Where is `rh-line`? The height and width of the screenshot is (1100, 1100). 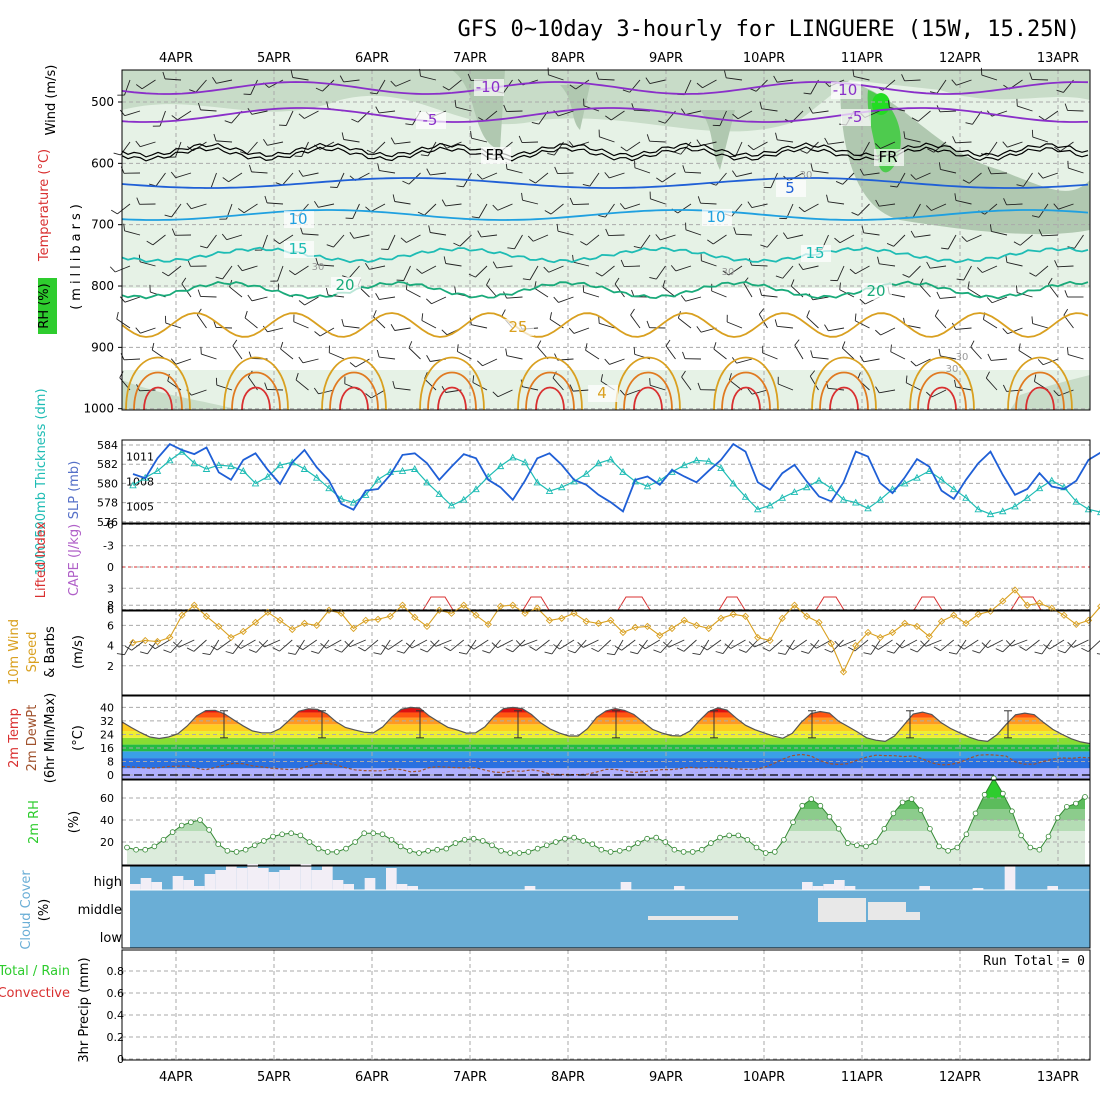
rh-line is located at coordinates (606, 815).